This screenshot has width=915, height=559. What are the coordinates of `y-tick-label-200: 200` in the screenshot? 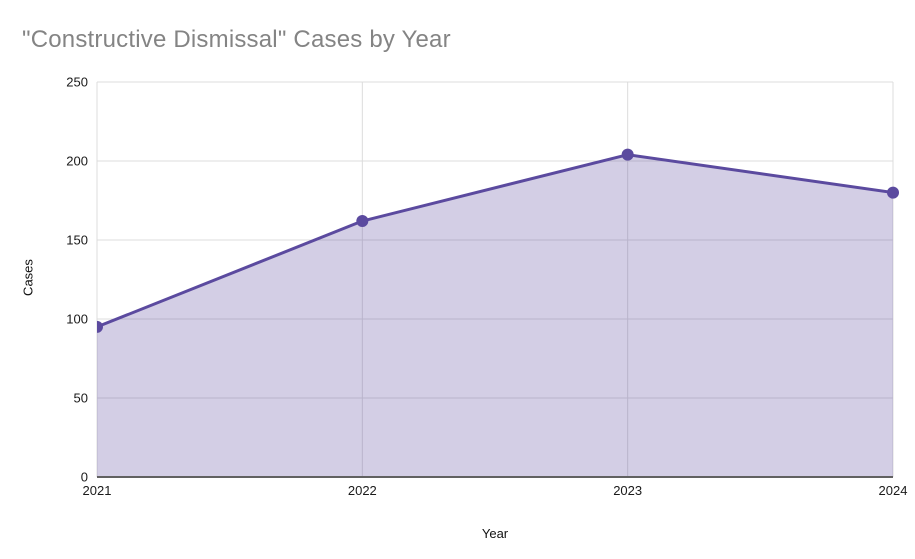 It's located at (77, 161).